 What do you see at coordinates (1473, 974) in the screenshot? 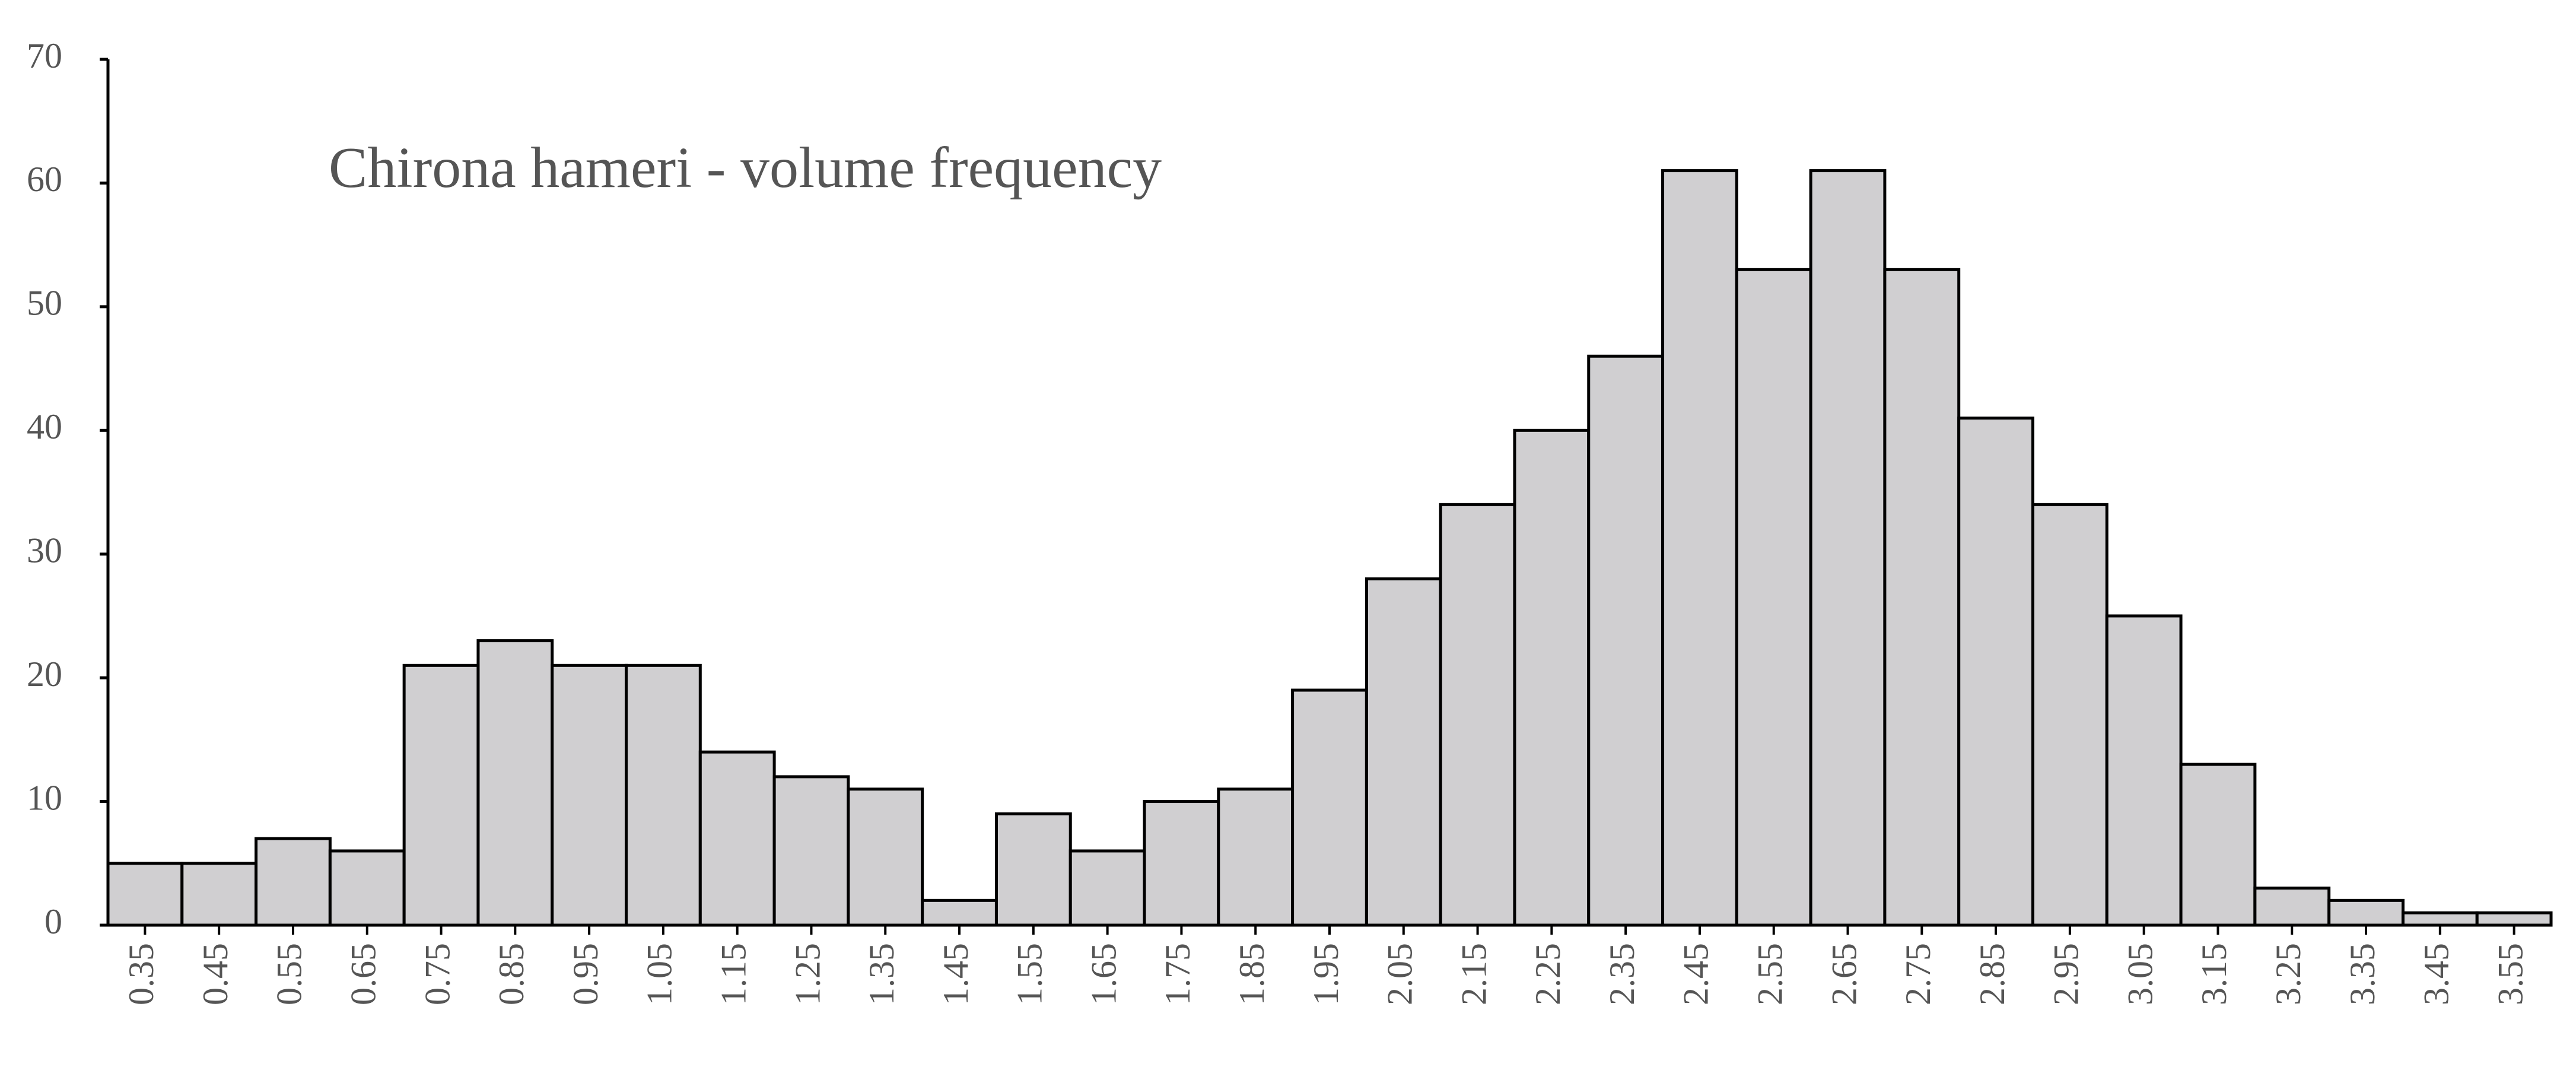
I see `x-tick-label: 2.15` at bounding box center [1473, 974].